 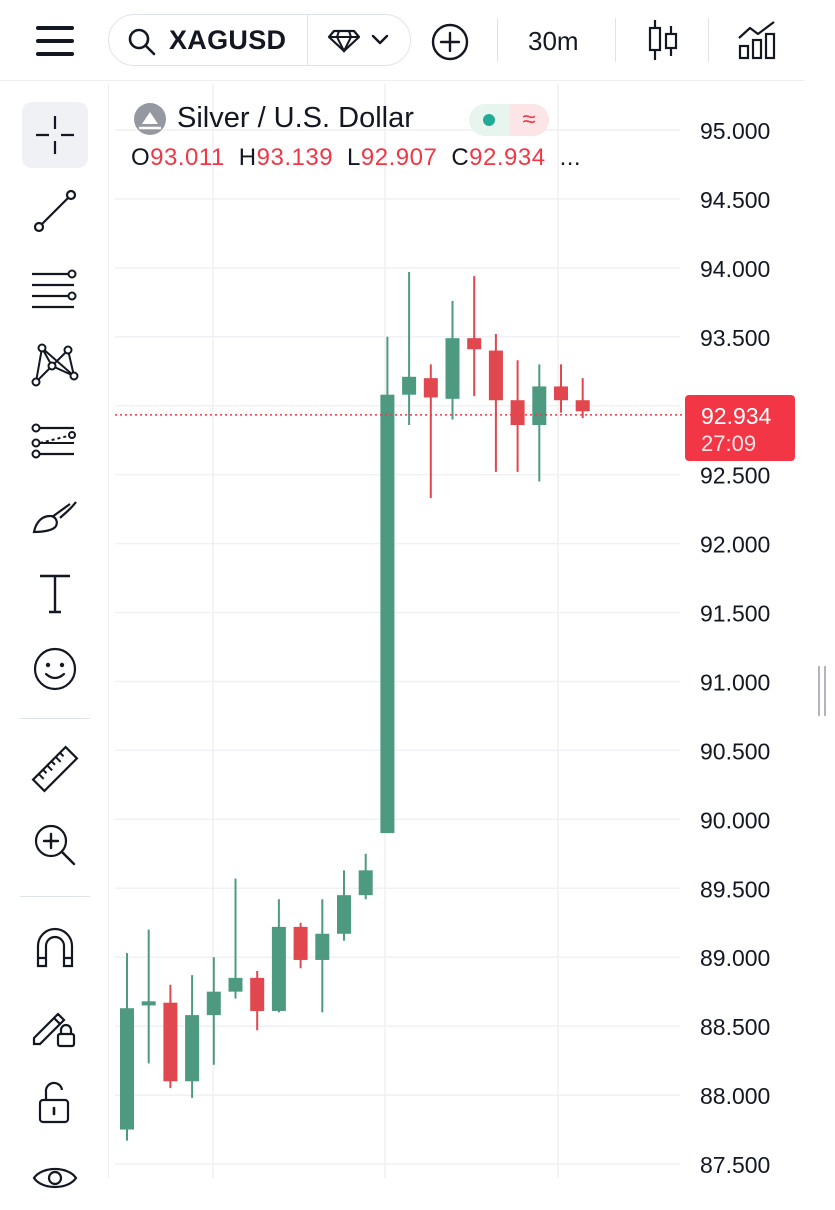 I want to click on crosshair-tool, so click(x=55, y=135).